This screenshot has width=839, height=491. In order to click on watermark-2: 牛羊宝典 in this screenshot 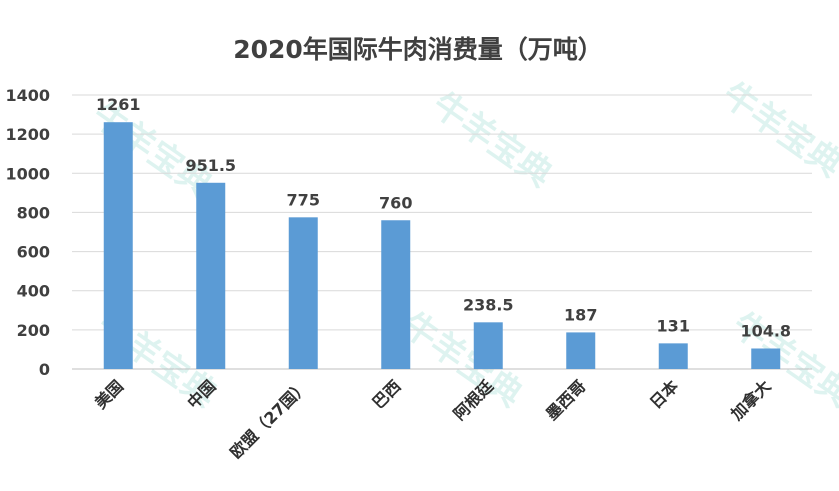, I will do `click(777, 130)`.